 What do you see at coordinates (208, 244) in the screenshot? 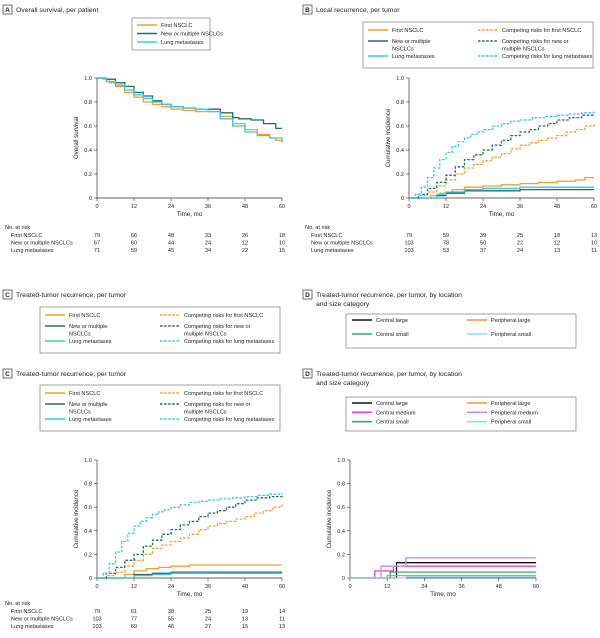
I see `risk-value: 24` at bounding box center [208, 244].